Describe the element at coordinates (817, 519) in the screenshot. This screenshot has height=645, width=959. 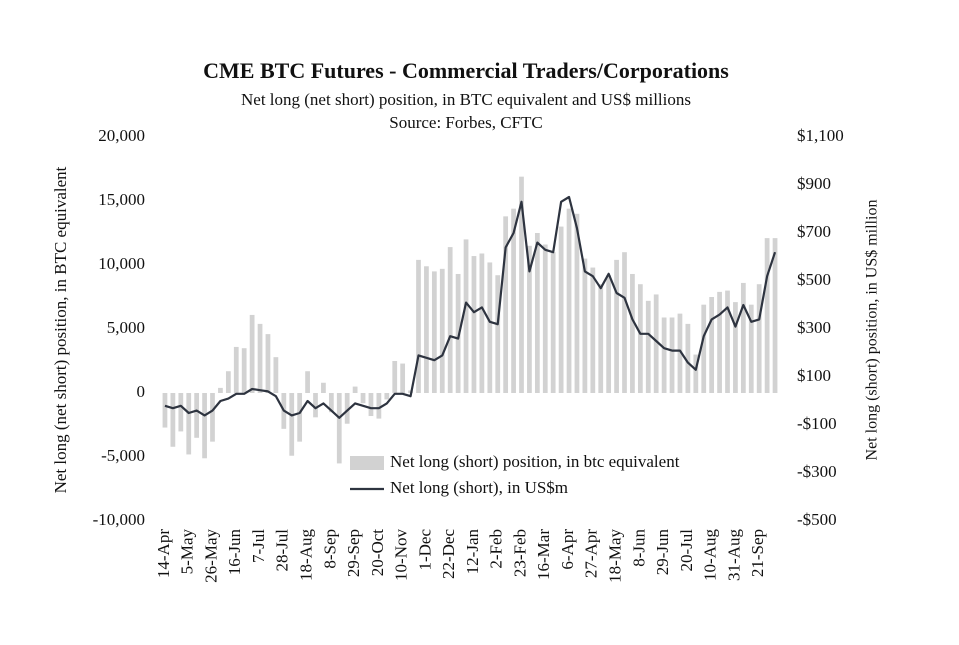
I see `y2-tick-label: -$500` at that location.